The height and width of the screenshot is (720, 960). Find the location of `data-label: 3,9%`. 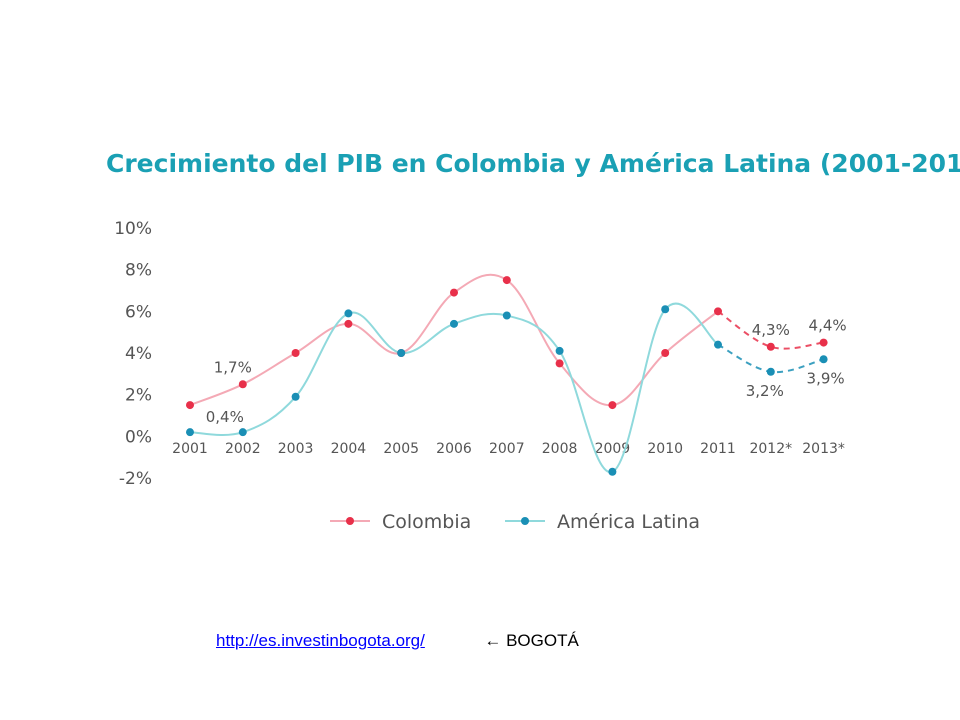

data-label: 3,9% is located at coordinates (826, 378).